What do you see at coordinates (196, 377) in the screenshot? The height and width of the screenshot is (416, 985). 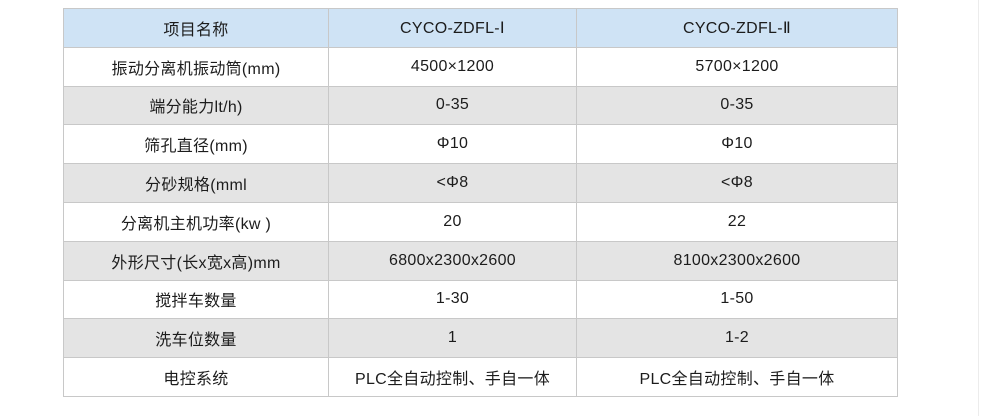 I see `row-label: 电控系统` at bounding box center [196, 377].